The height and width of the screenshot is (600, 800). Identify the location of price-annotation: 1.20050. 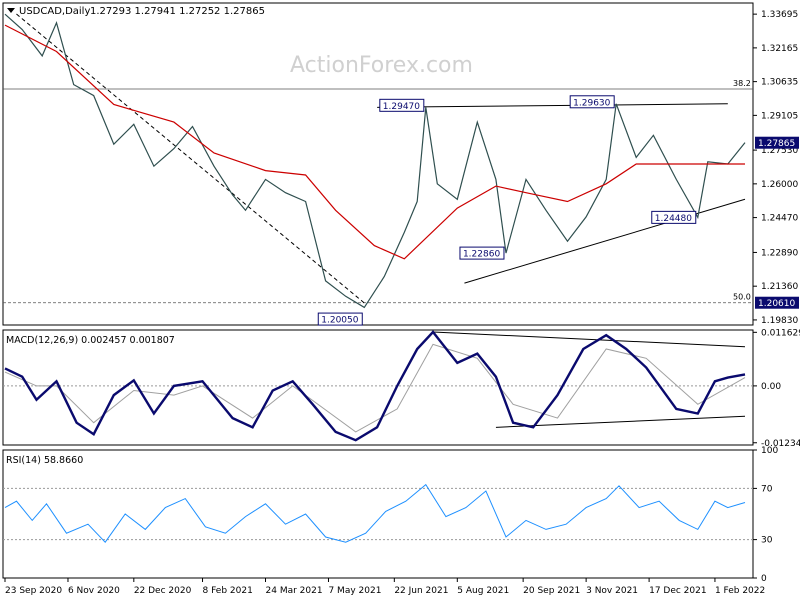
(340, 319).